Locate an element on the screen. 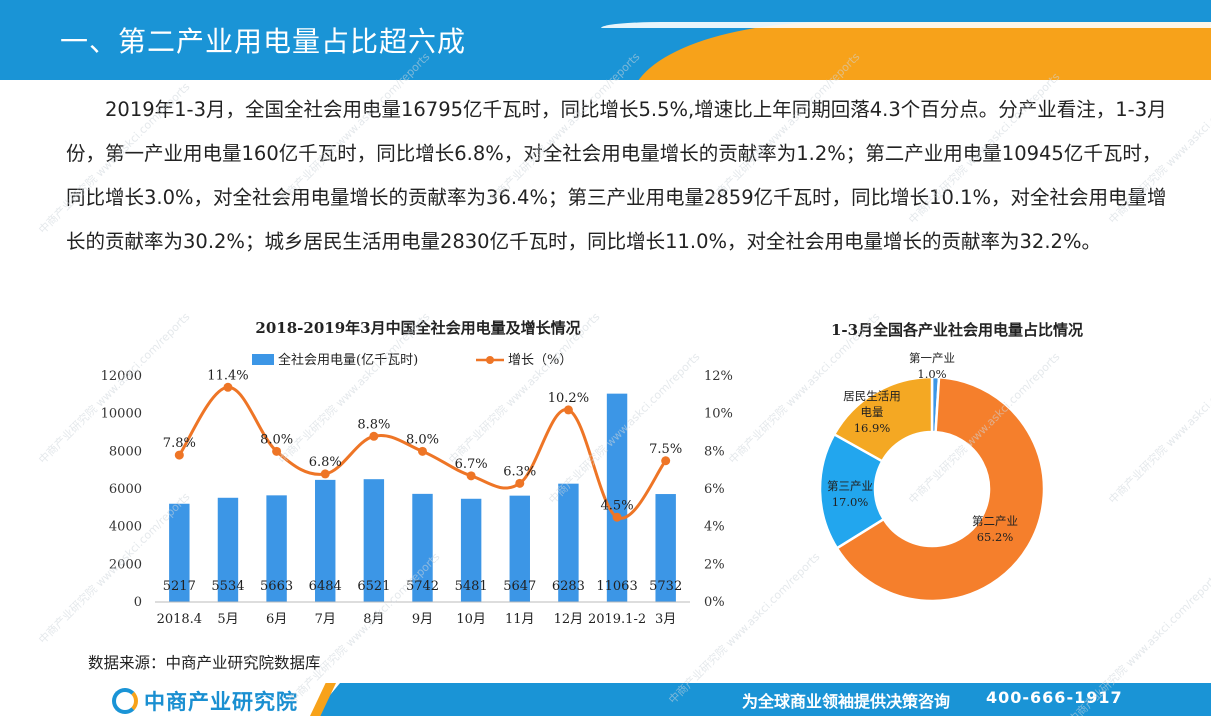  growth-value-label: 4.5% is located at coordinates (617, 505).